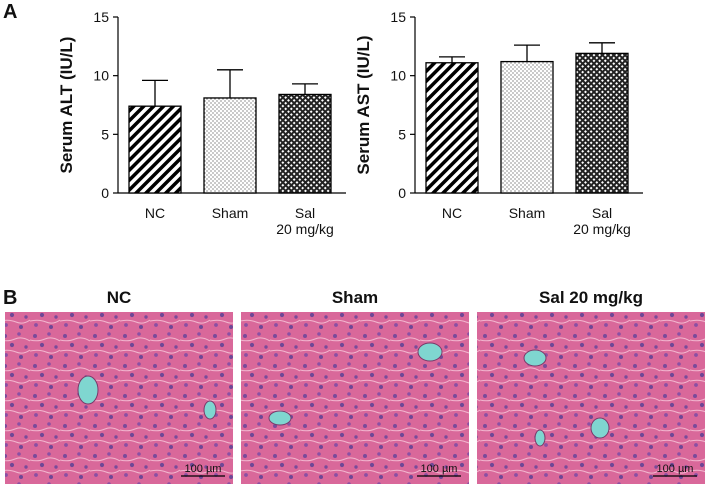 The height and width of the screenshot is (492, 708). I want to click on image-title: NC, so click(119, 297).